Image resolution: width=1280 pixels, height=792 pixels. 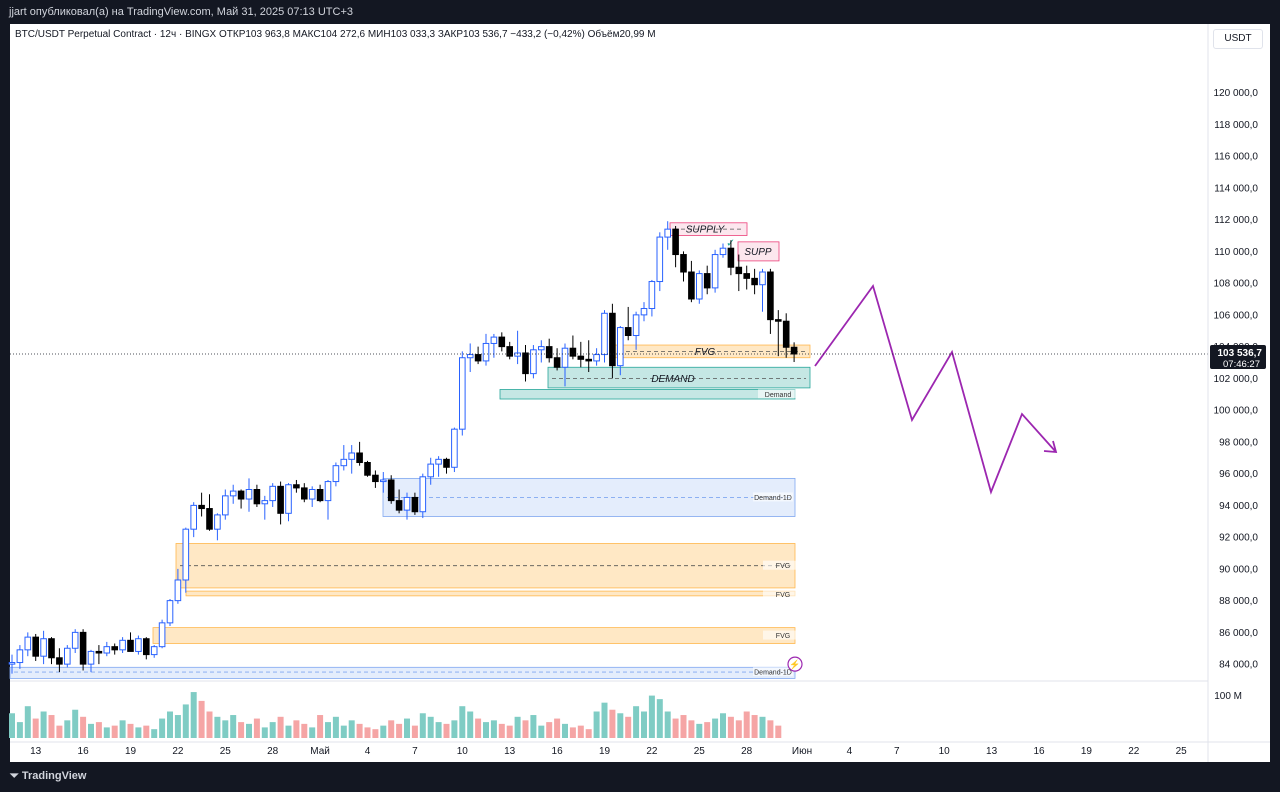 What do you see at coordinates (463, 751) in the screenshot?
I see `x-tick-label: 10` at bounding box center [463, 751].